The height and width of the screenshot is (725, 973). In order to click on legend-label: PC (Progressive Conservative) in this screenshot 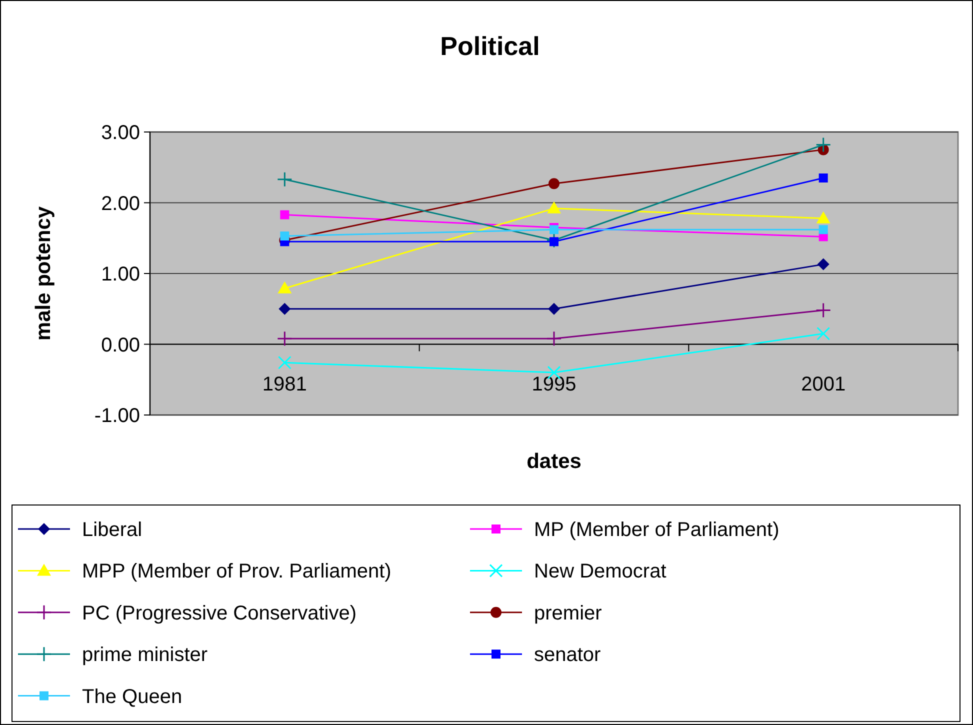, I will do `click(219, 613)`.